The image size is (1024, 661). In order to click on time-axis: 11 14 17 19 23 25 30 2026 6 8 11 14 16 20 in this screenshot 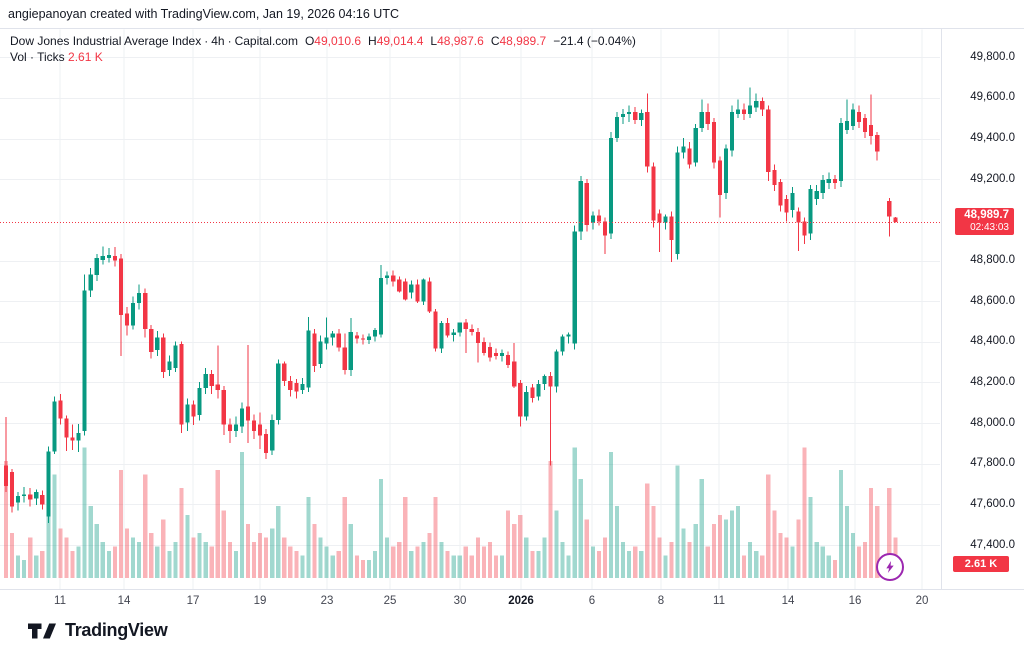, I will do `click(512, 600)`.